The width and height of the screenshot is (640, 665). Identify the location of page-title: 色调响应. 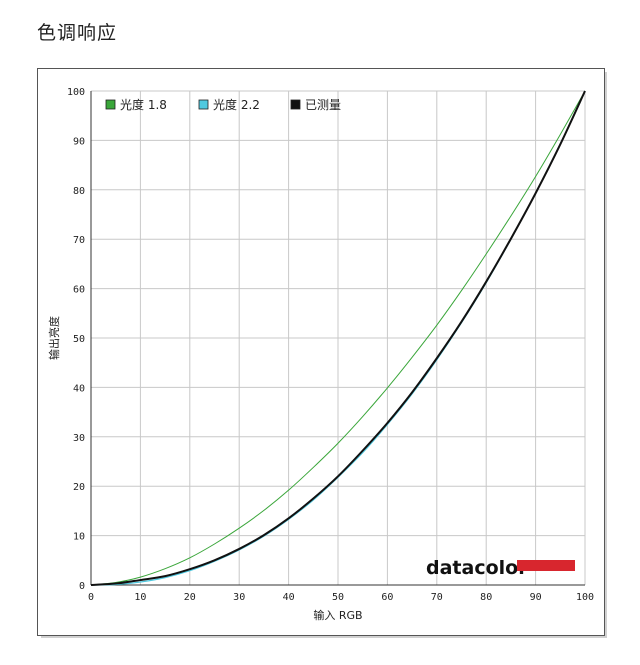
(77, 33).